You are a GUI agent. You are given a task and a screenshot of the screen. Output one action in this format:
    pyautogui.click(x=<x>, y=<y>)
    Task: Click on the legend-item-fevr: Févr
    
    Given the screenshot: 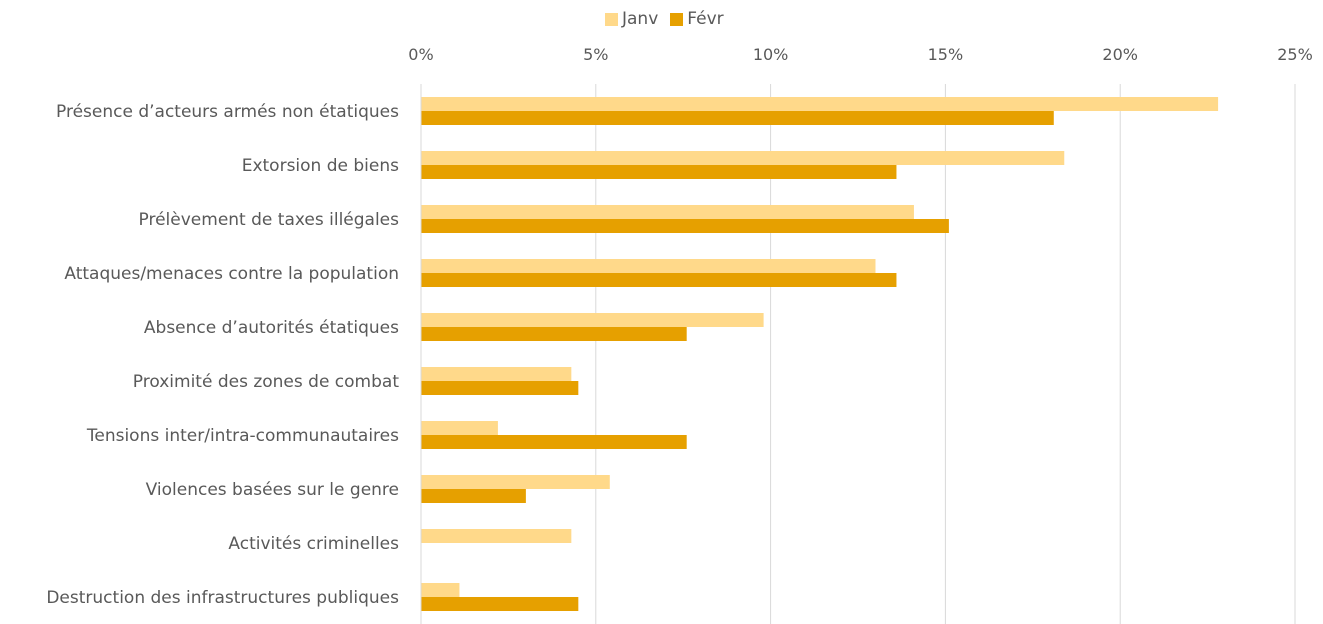 What is the action you would take?
    pyautogui.click(x=697, y=19)
    